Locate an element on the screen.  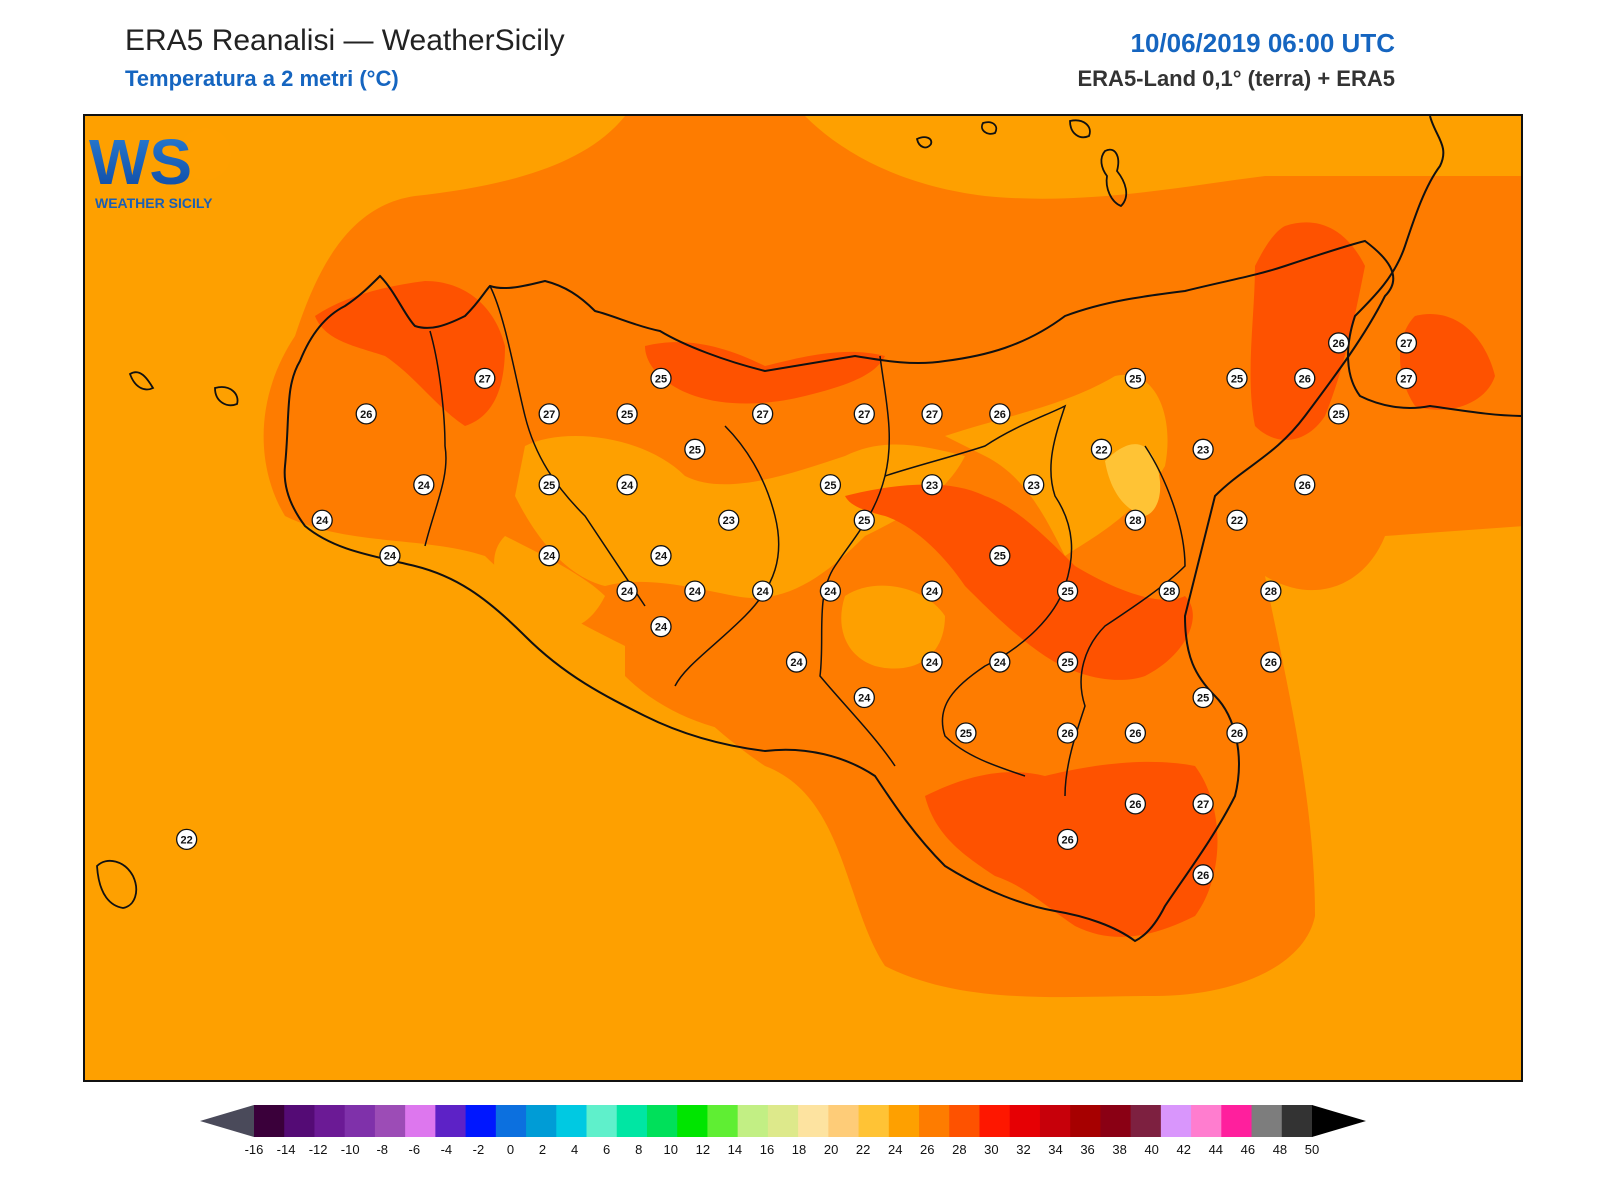
colorbar-tick-label: 2 is located at coordinates (542, 1149).